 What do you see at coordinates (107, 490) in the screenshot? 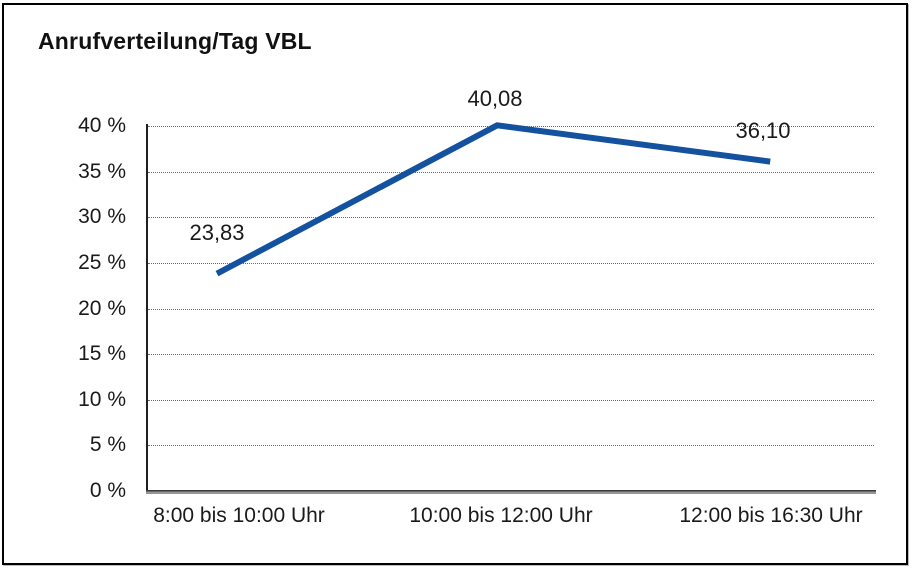
I see `y-tick-label: 0 %` at bounding box center [107, 490].